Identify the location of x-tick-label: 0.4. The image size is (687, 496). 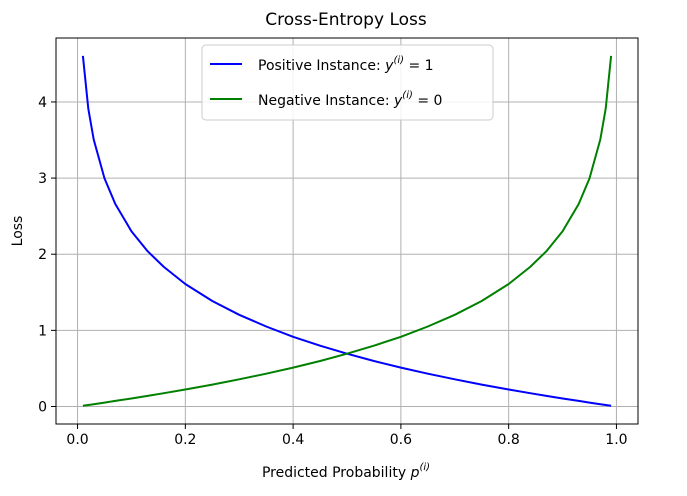
(293, 440).